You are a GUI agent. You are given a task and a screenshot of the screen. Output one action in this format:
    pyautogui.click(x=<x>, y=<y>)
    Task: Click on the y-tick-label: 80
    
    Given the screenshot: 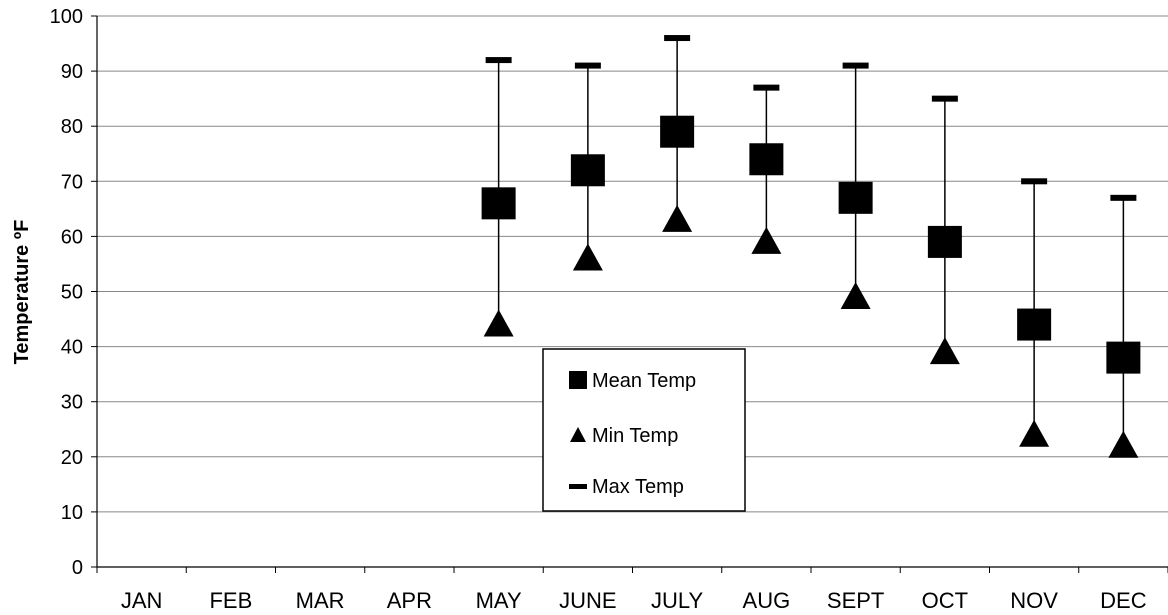 What is the action you would take?
    pyautogui.click(x=72, y=127)
    